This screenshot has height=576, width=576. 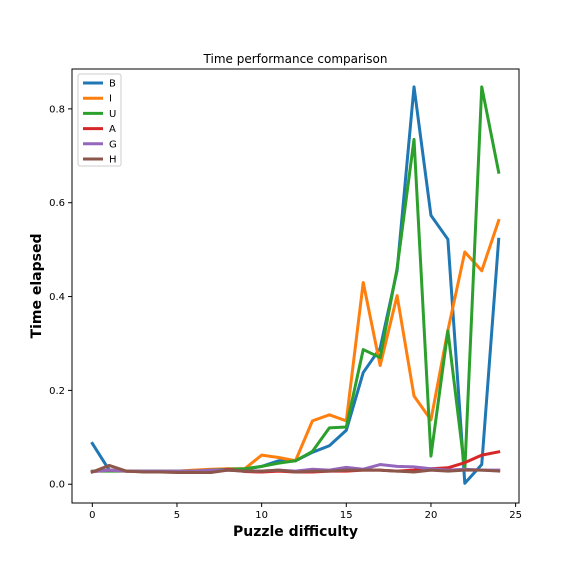 What do you see at coordinates (346, 515) in the screenshot?
I see `x-tick-label: 15` at bounding box center [346, 515].